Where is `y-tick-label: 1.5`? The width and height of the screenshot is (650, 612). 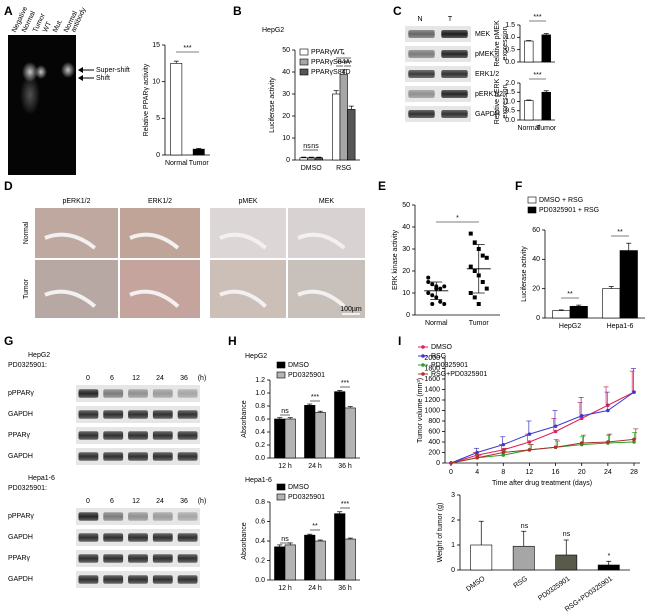 y-tick-label: 1.5 is located at coordinates (510, 25).